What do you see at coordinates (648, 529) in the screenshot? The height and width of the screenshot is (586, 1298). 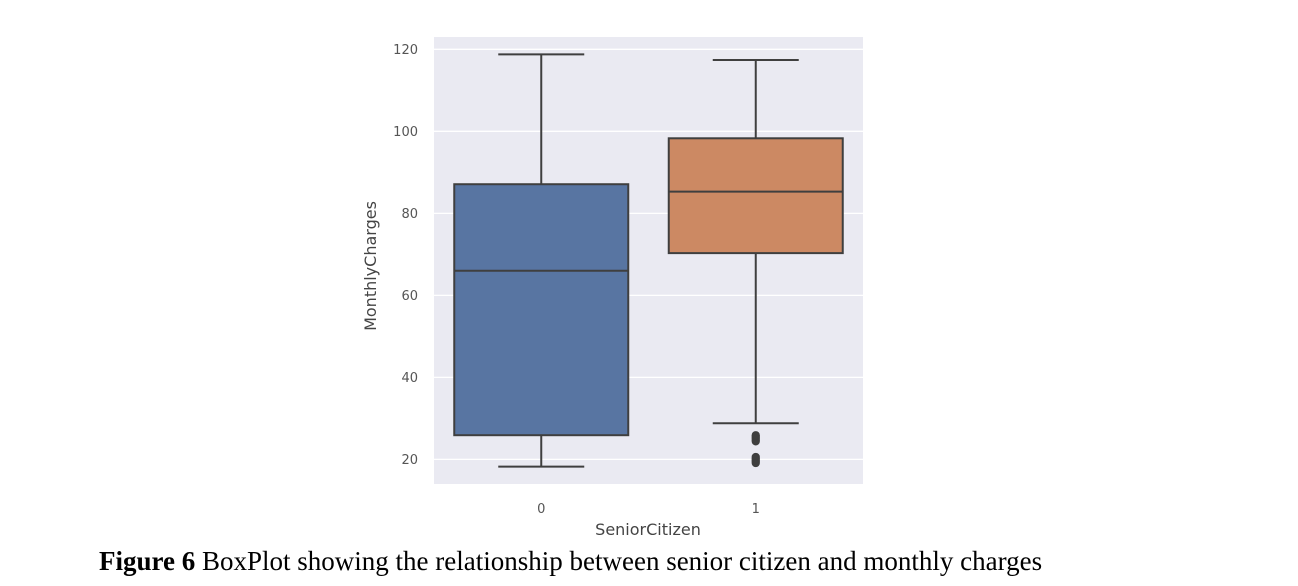 I see `x-axis-label: SeniorCitizen` at bounding box center [648, 529].